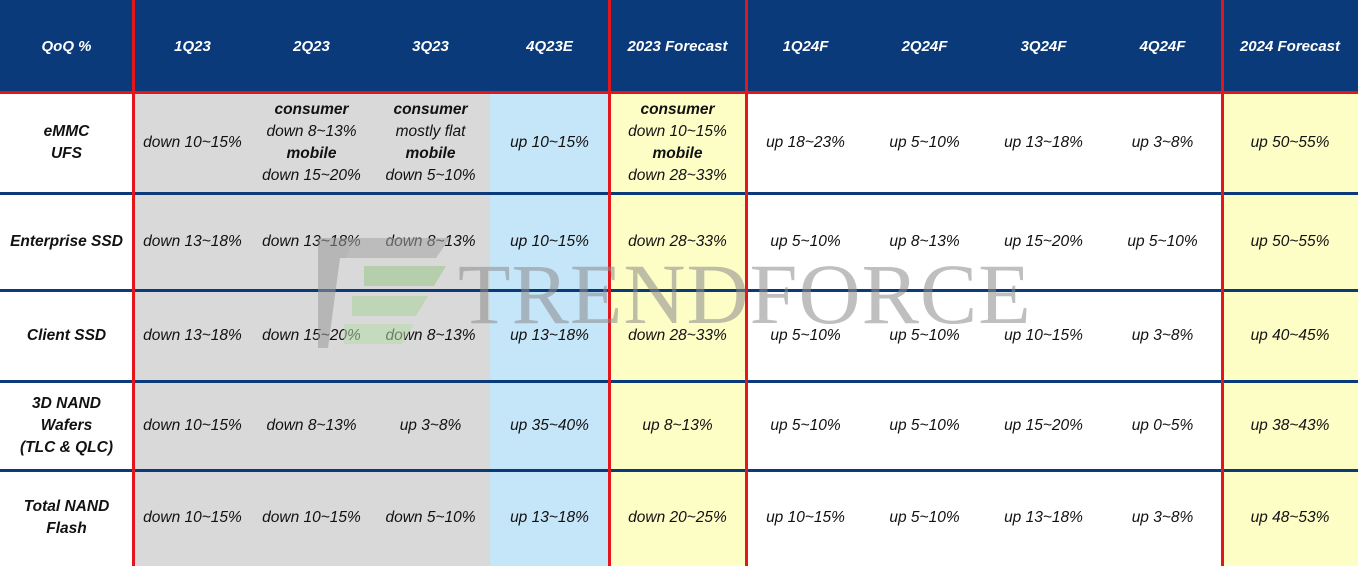 The image size is (1358, 566). I want to click on table-cell: down 15~20%, so click(311, 335).